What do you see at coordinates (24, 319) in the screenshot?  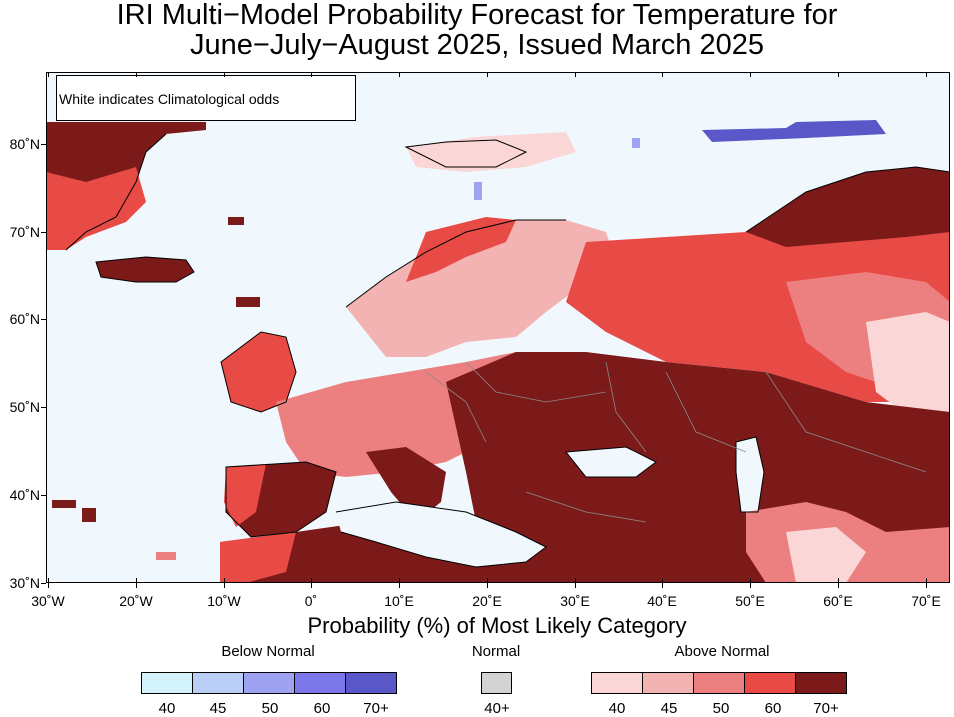 I see `lat-label-60n: 60˚N` at bounding box center [24, 319].